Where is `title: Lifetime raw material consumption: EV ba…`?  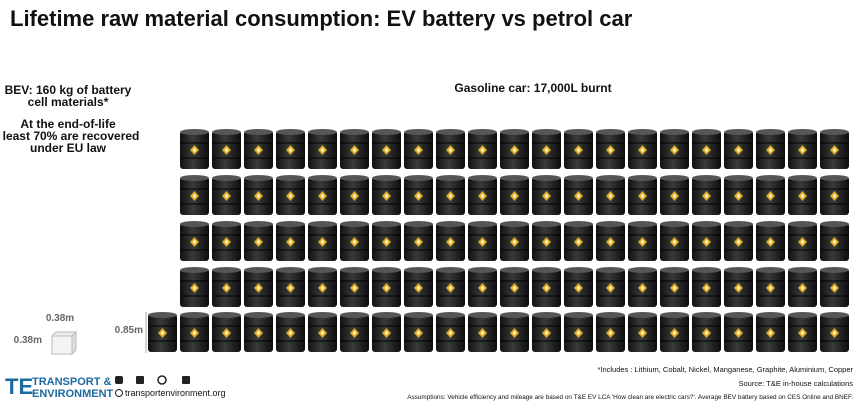 title: Lifetime raw material consumption: EV ba… is located at coordinates (321, 18).